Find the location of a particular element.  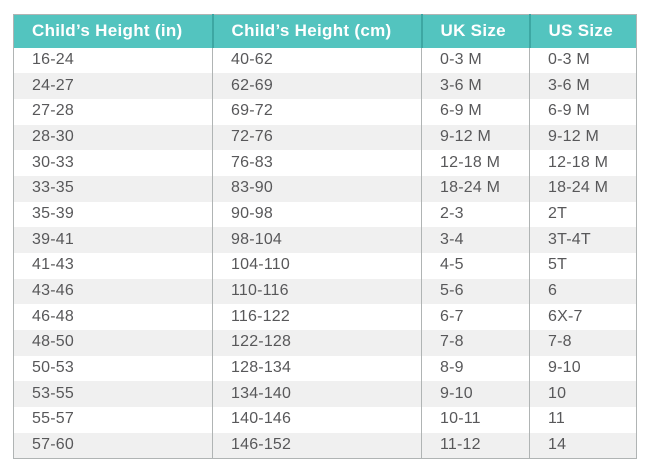

table-cell: 6 is located at coordinates (583, 291).